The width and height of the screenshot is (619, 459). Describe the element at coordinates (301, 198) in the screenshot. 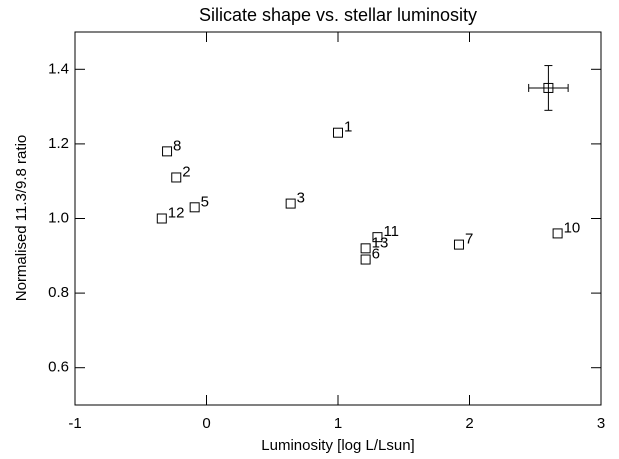

I see `point-label: 3` at that location.